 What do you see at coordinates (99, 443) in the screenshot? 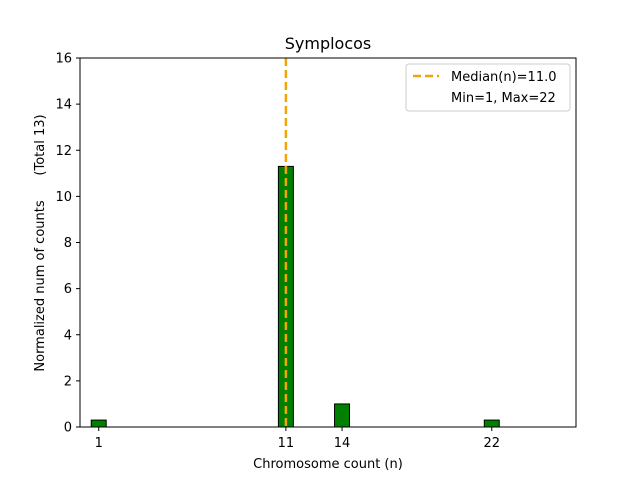
I see `x-tick-label-1: 1` at bounding box center [99, 443].